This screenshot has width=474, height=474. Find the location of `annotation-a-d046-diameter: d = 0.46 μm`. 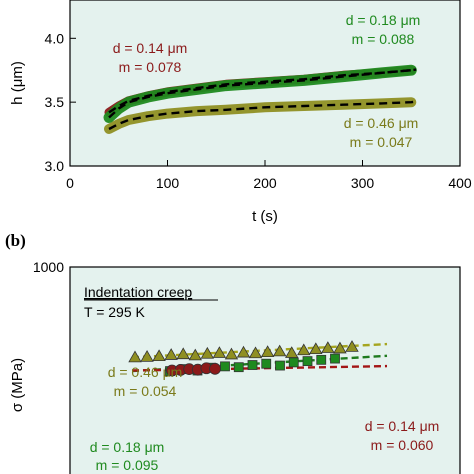

annotation-a-d046-diameter: d = 0.46 μm is located at coordinates (381, 123).